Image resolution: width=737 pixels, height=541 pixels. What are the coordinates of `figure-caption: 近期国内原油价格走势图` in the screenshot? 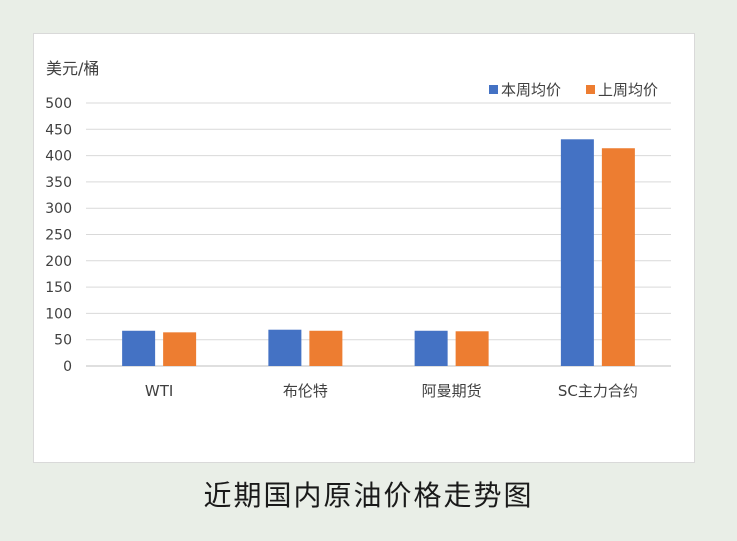 It's located at (368, 495).